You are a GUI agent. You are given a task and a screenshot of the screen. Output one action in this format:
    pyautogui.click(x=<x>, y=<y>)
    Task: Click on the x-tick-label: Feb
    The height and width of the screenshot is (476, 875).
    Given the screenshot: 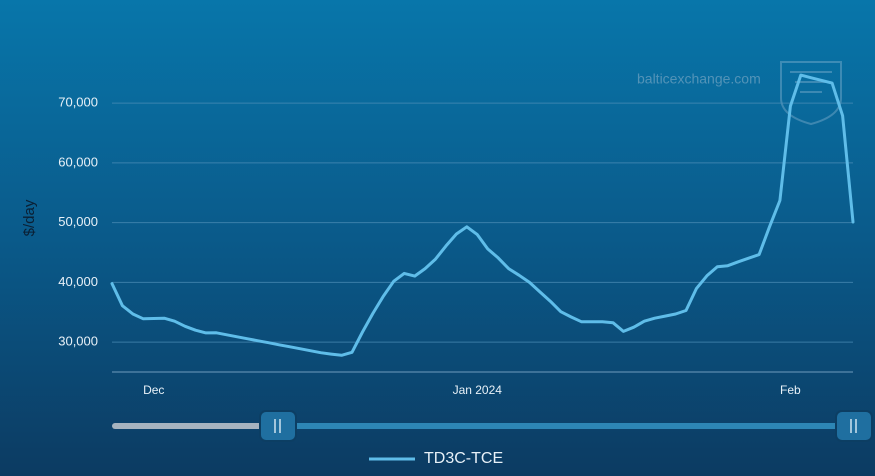 What is the action you would take?
    pyautogui.click(x=790, y=390)
    